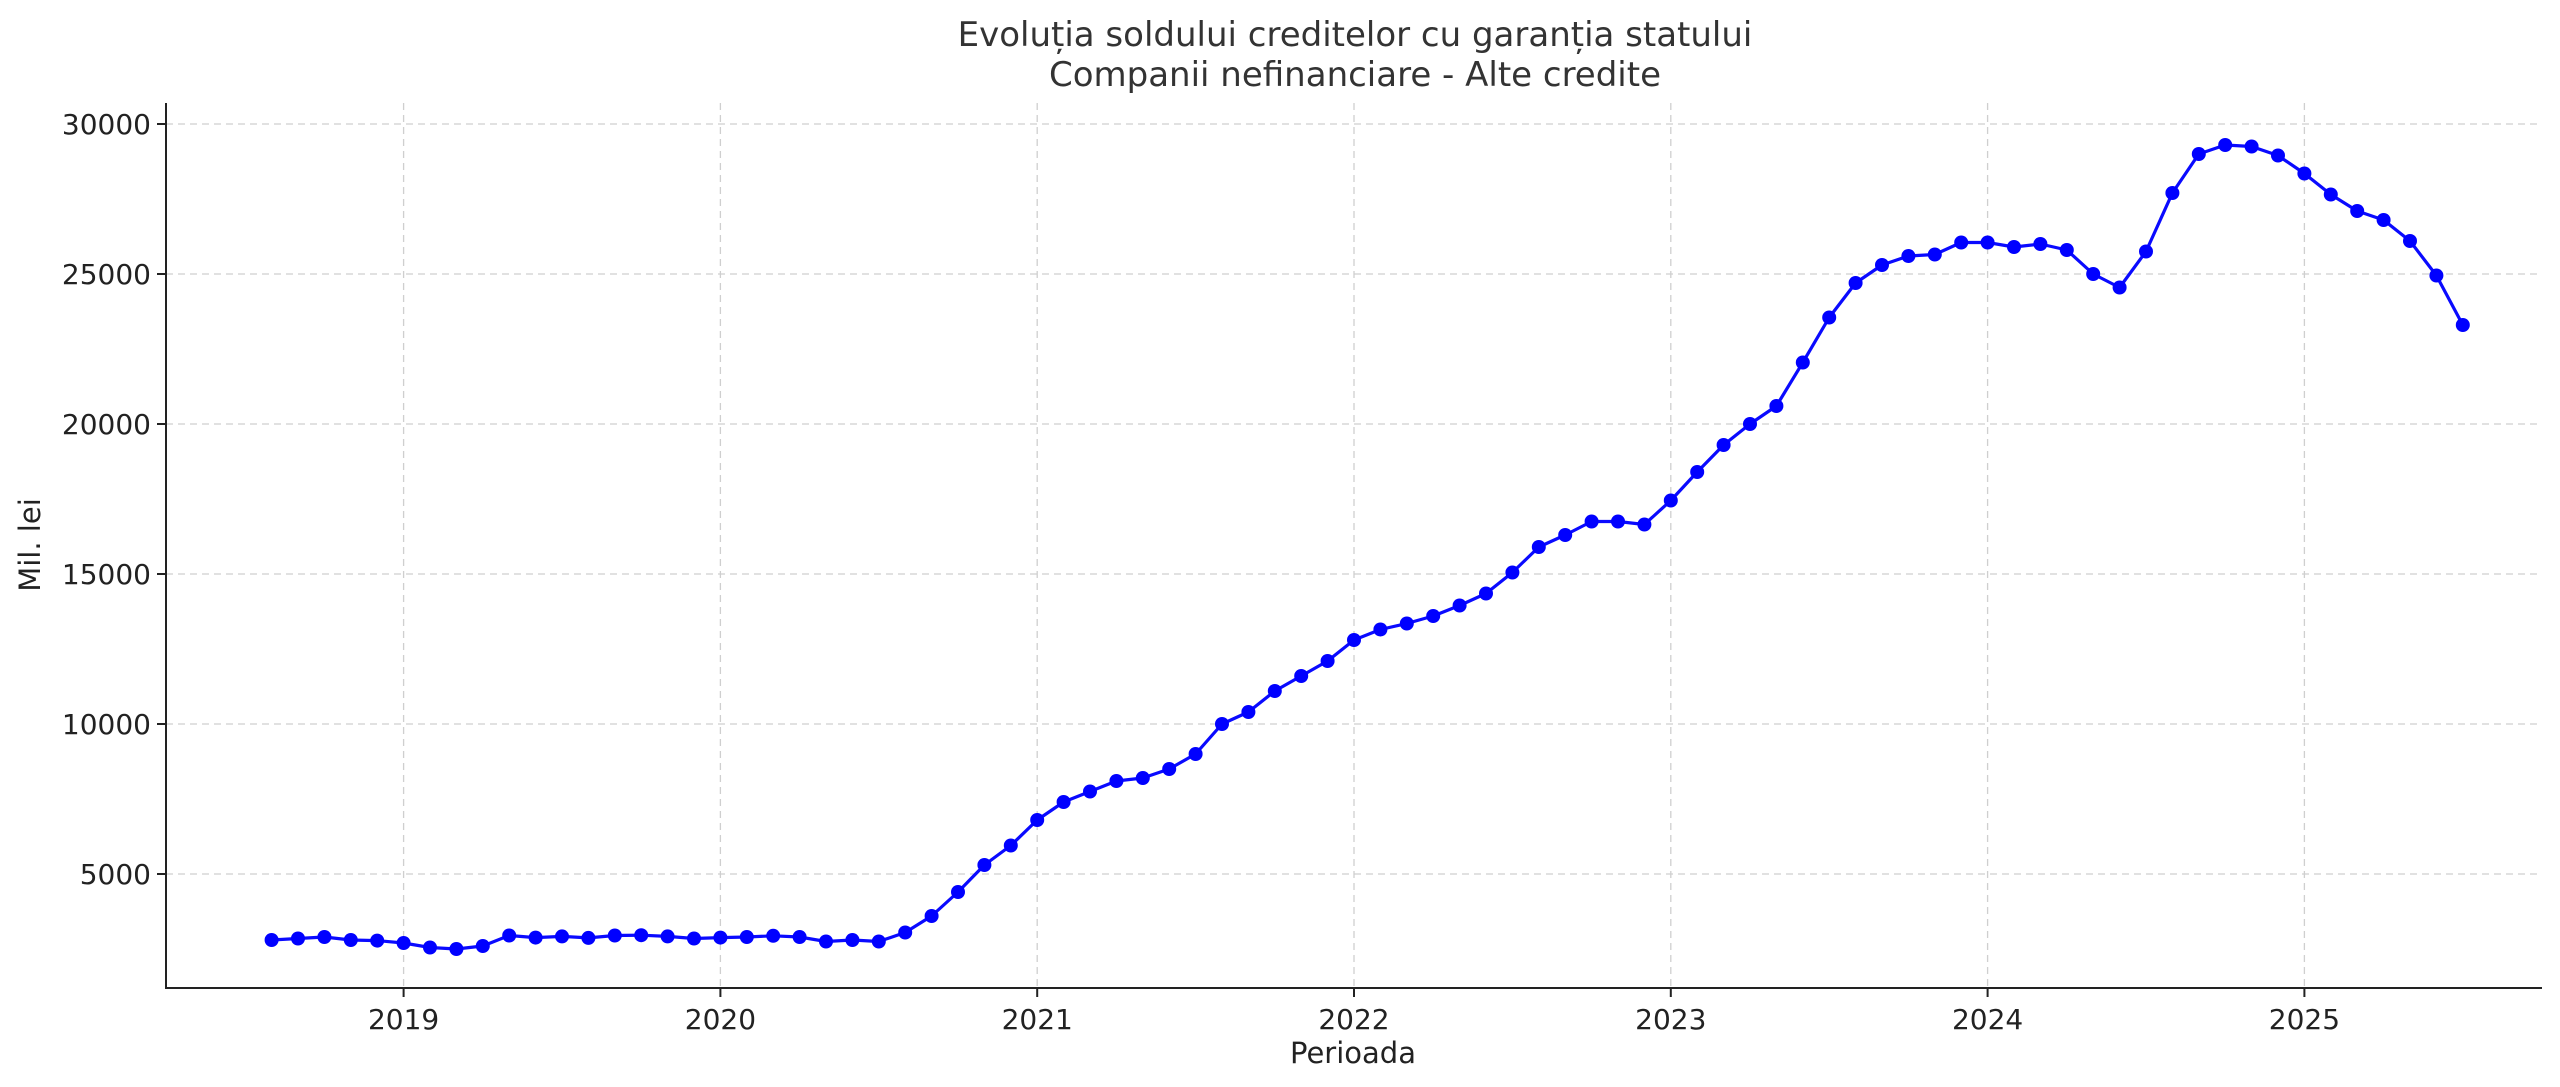  I want to click on x-tick-label: 2024, so click(1987, 1019).